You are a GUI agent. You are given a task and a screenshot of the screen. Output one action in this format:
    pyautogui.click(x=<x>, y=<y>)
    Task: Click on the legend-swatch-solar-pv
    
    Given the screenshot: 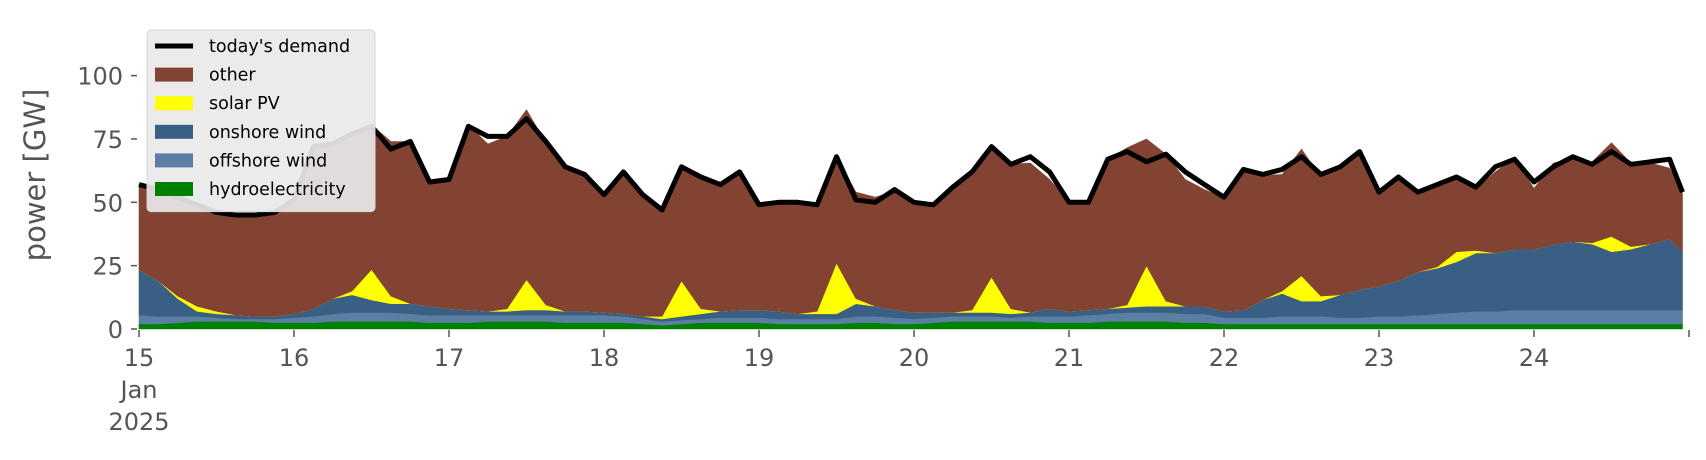 What is the action you would take?
    pyautogui.click(x=174, y=103)
    